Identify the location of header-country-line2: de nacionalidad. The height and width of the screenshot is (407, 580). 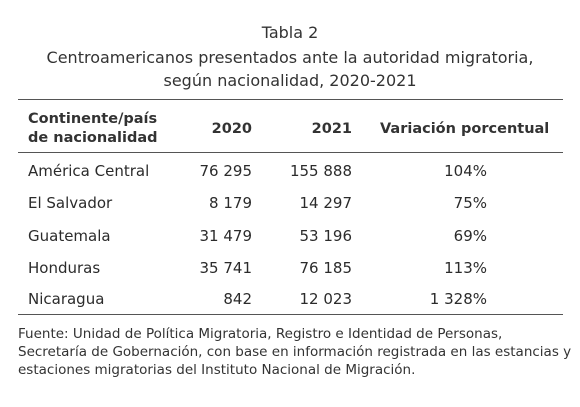
(93, 138).